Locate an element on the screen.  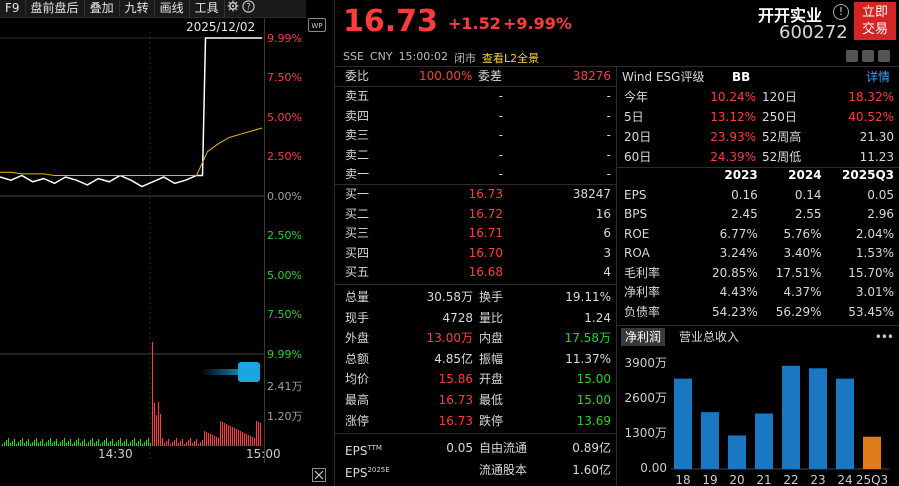
ask-row: 卖四 - - is located at coordinates (479, 117).